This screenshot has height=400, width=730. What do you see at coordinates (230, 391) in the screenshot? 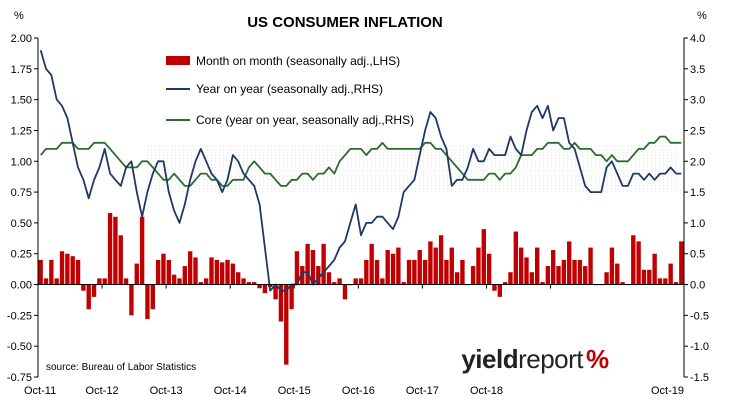
I see `x-tick-label: Oct-14` at bounding box center [230, 391].